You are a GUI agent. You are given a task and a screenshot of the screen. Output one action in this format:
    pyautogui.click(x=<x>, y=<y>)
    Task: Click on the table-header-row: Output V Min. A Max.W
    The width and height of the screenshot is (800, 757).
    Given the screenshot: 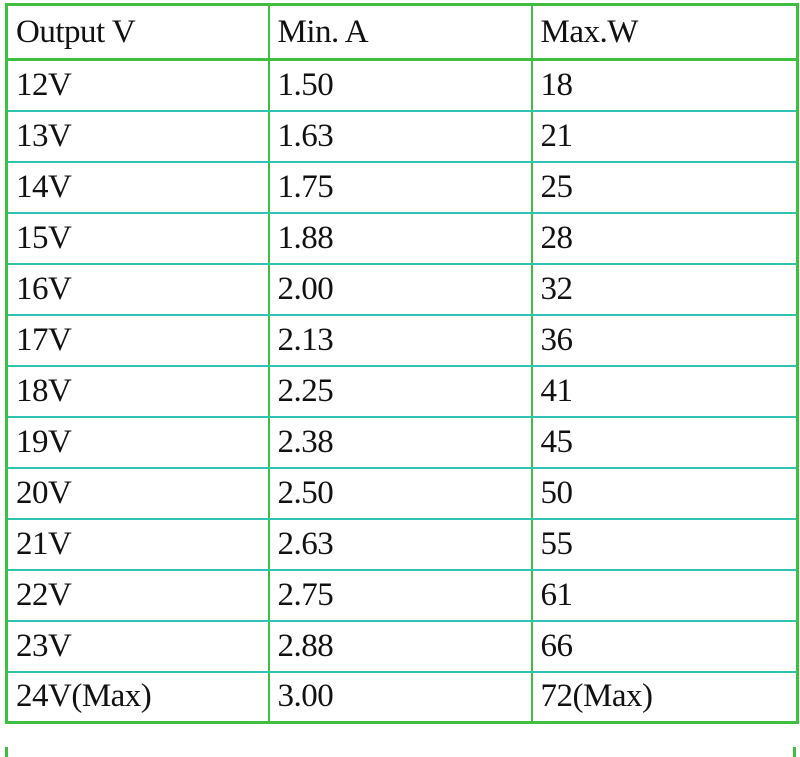 What is the action you would take?
    pyautogui.click(x=402, y=32)
    